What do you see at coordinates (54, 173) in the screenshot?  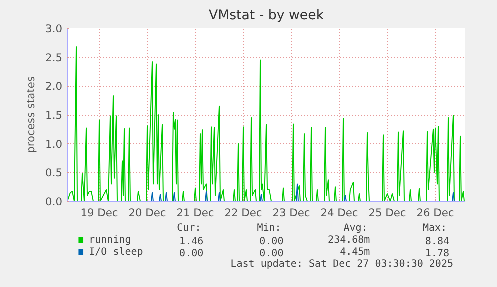 I see `y-tick-label: 0.5` at bounding box center [54, 173].